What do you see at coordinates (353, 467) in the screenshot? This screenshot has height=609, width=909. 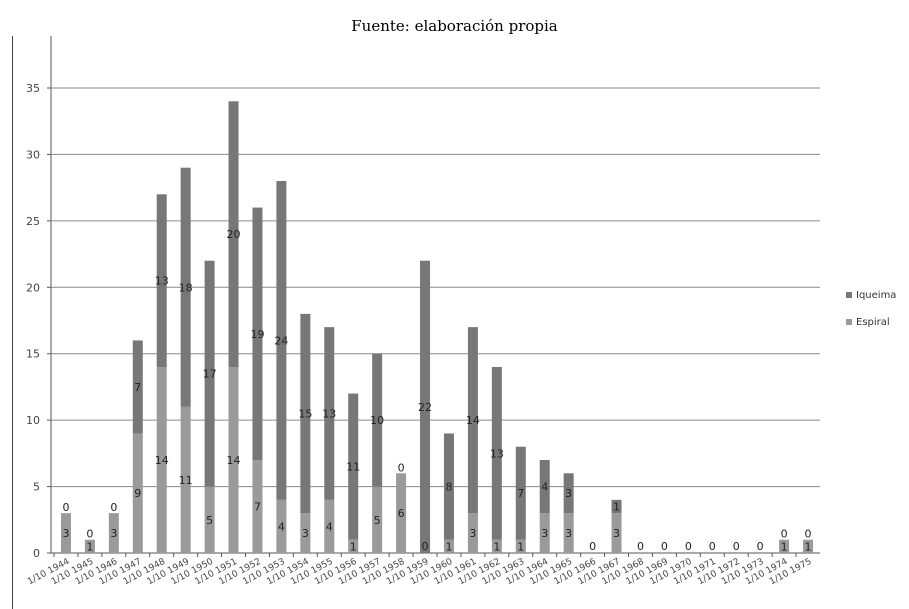 I see `data-label-iqueima: 11` at bounding box center [353, 467].